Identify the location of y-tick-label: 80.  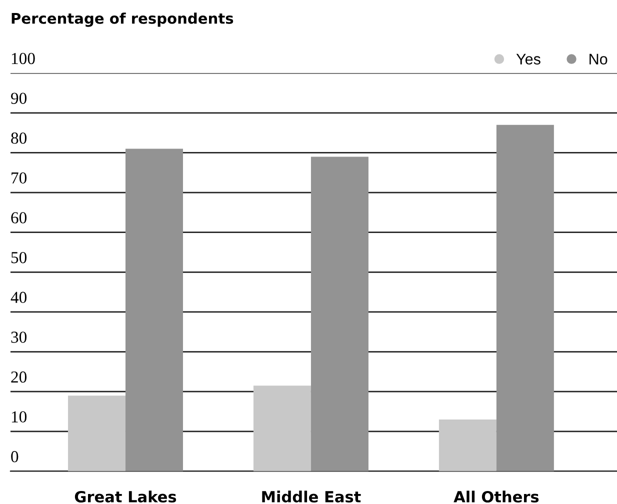
(19, 138).